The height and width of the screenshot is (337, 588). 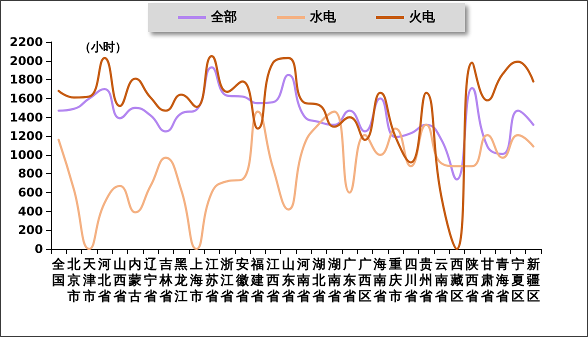 What do you see at coordinates (104, 281) in the screenshot?
I see `x-tick-label: 河北省` at bounding box center [104, 281].